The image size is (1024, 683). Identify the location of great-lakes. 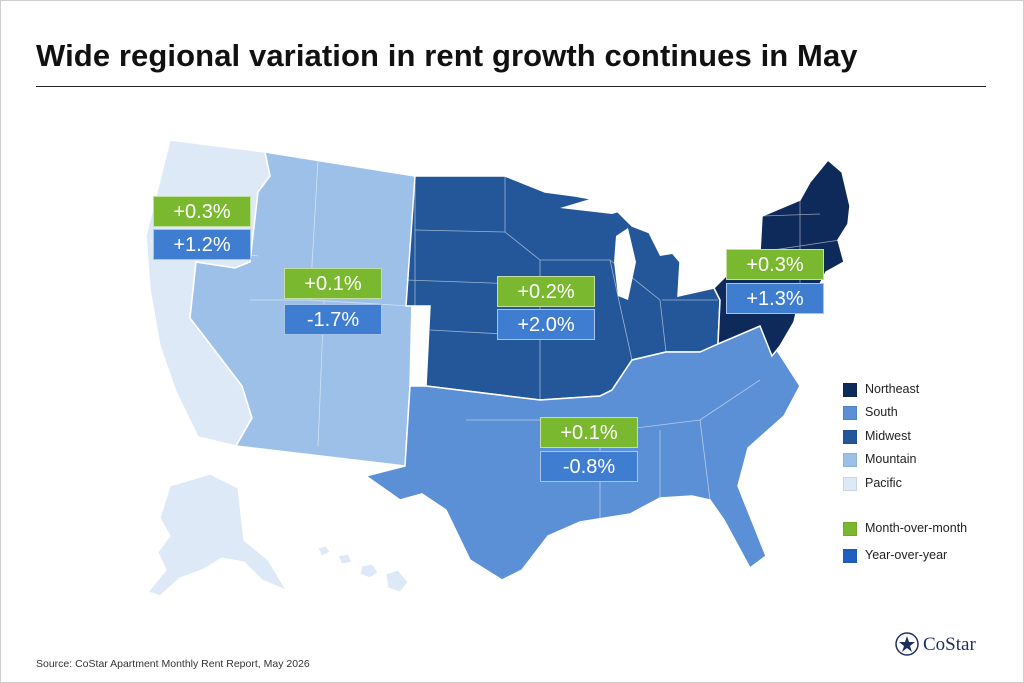
(658, 248).